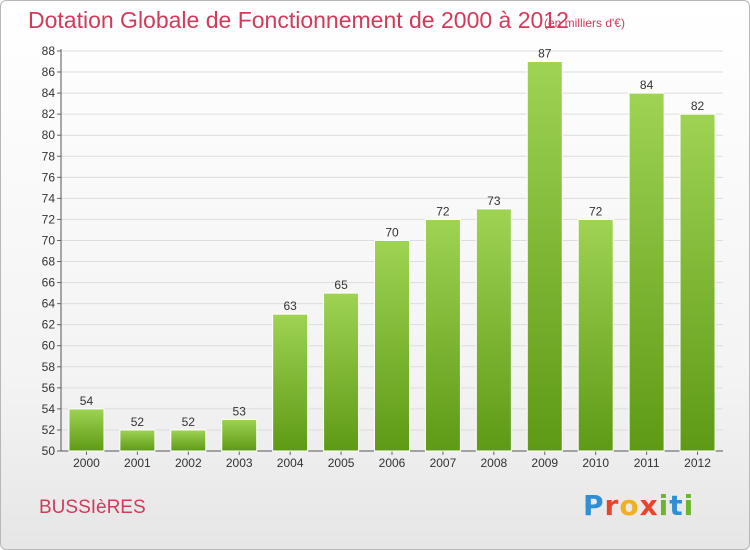  Describe the element at coordinates (49, 51) in the screenshot. I see `y-tick-label: 88` at that location.